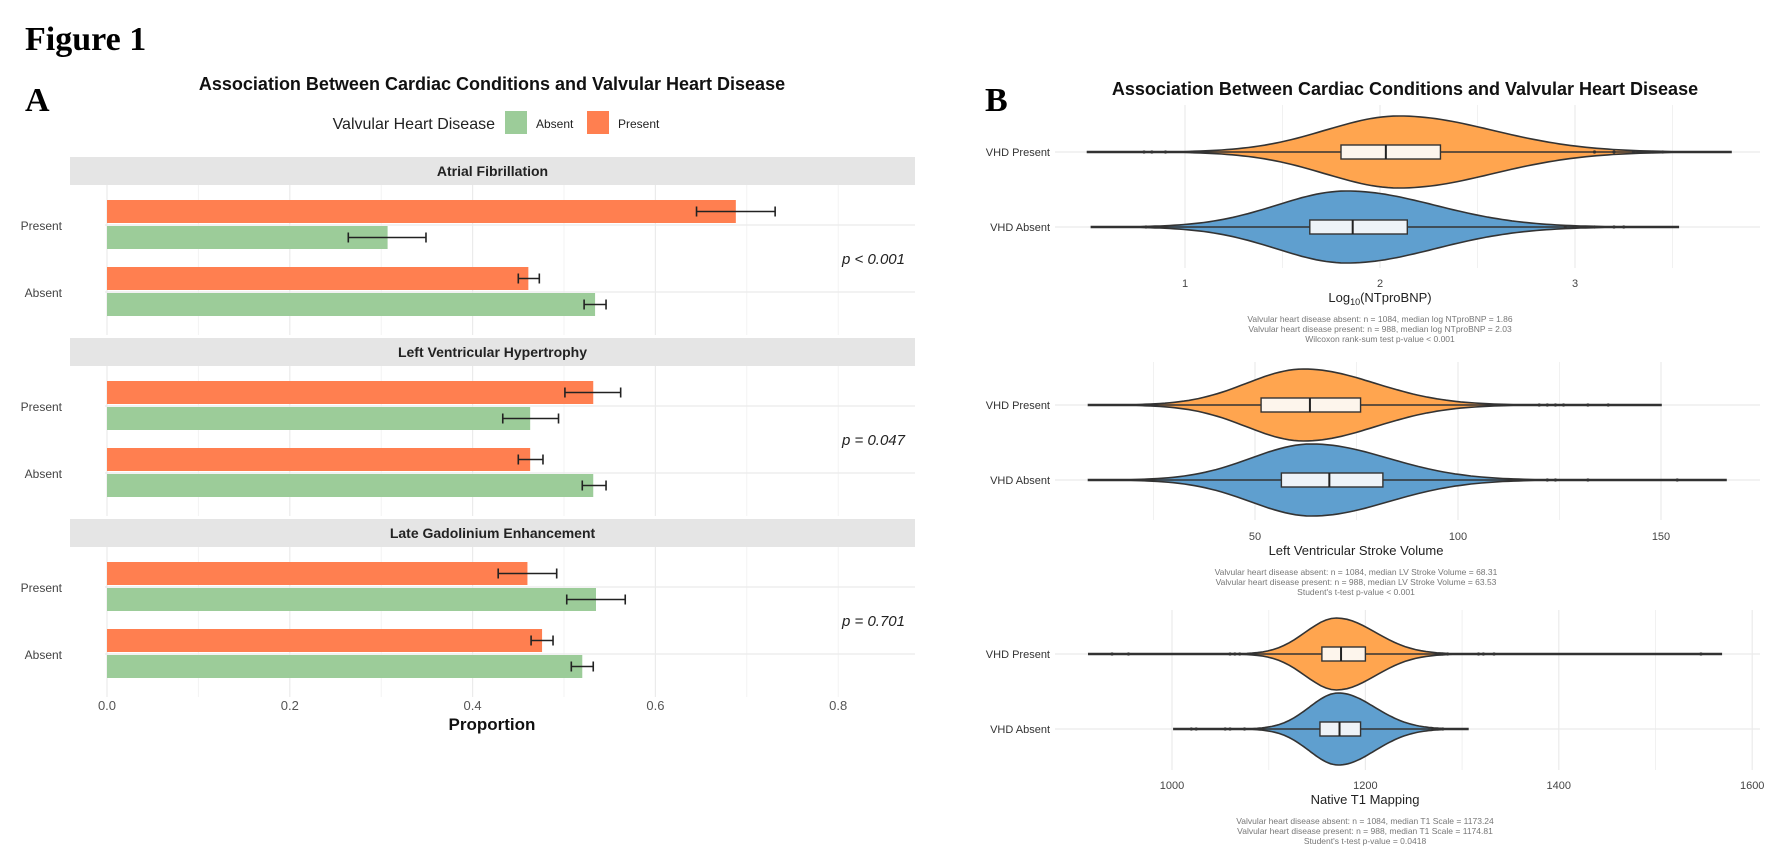  I want to click on x-tick-label: 50, so click(1255, 537).